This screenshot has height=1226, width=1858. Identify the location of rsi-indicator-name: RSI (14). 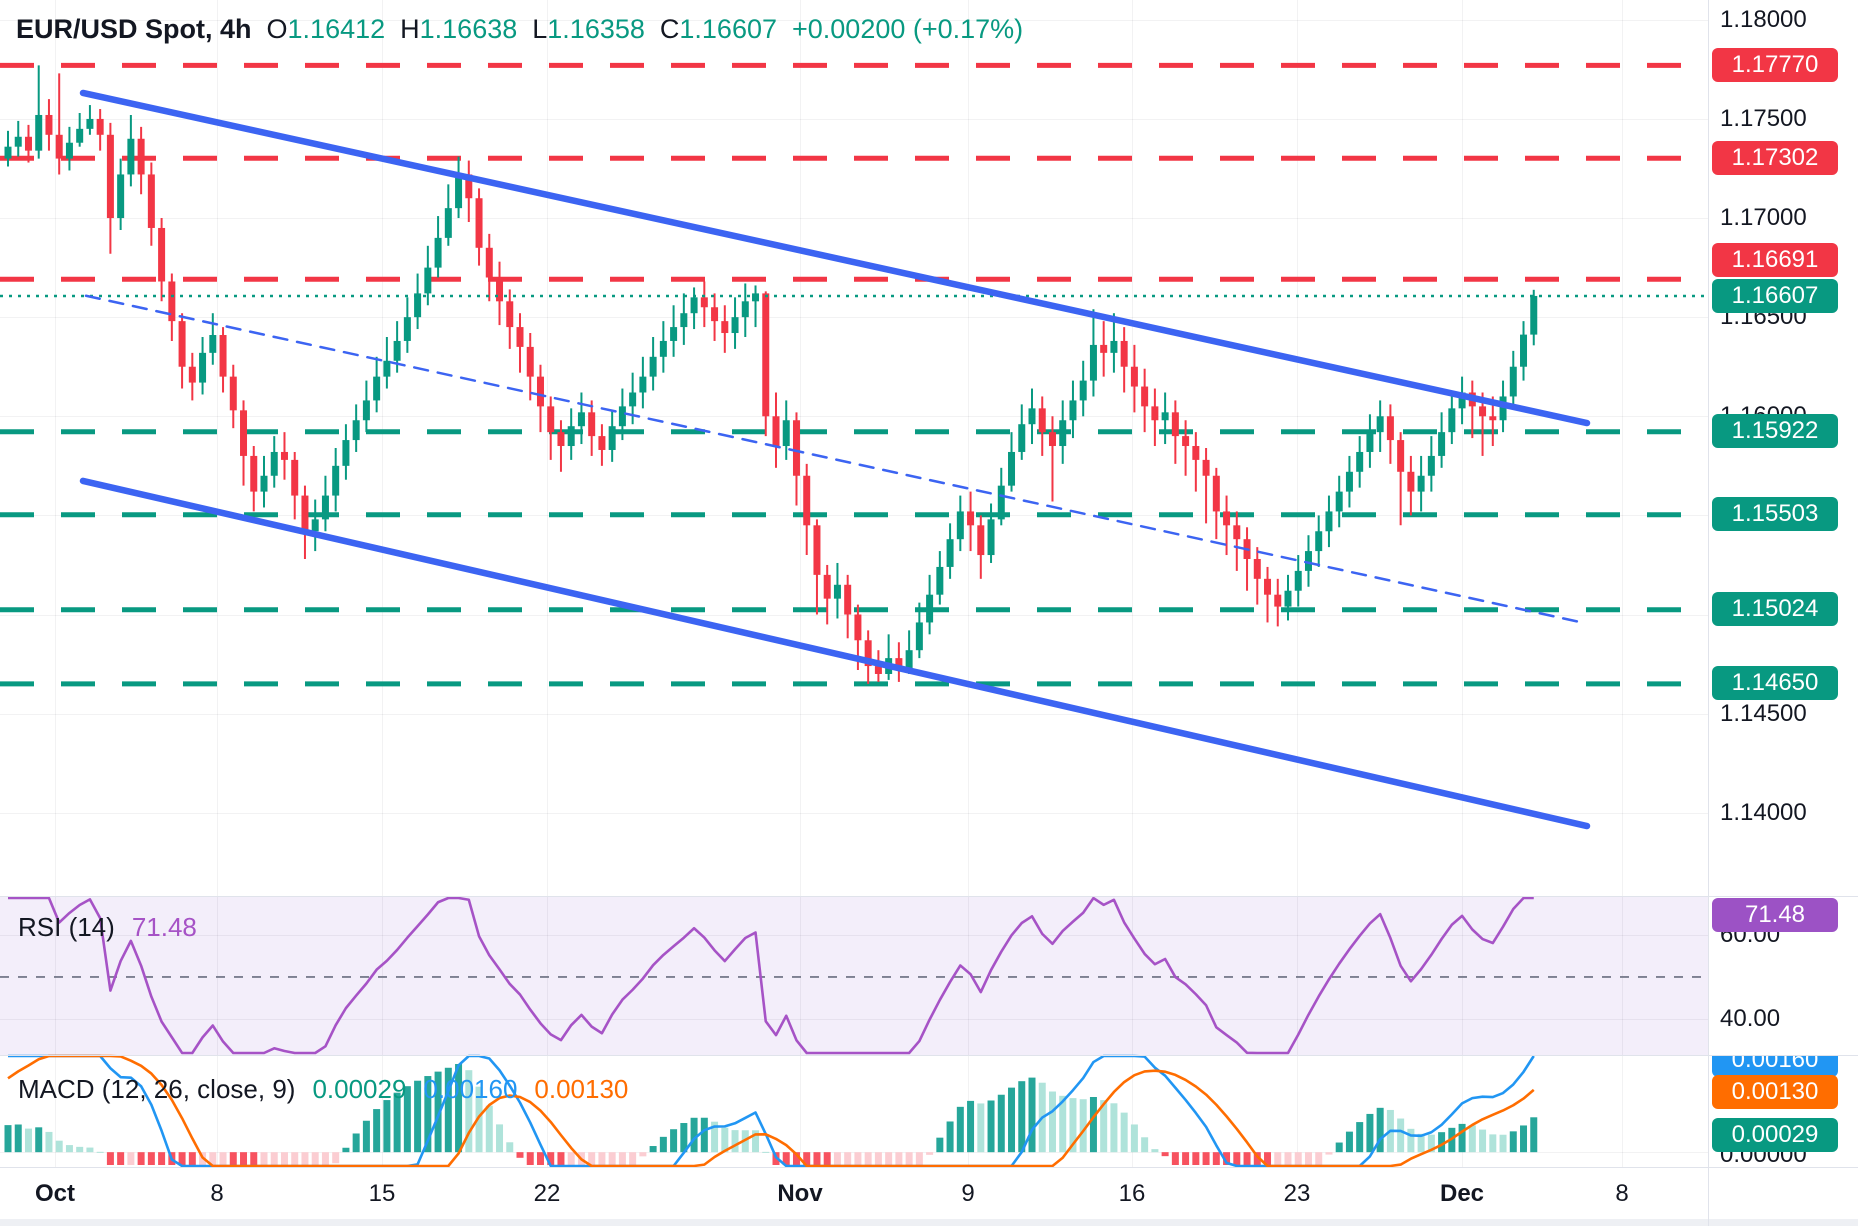
(66, 927).